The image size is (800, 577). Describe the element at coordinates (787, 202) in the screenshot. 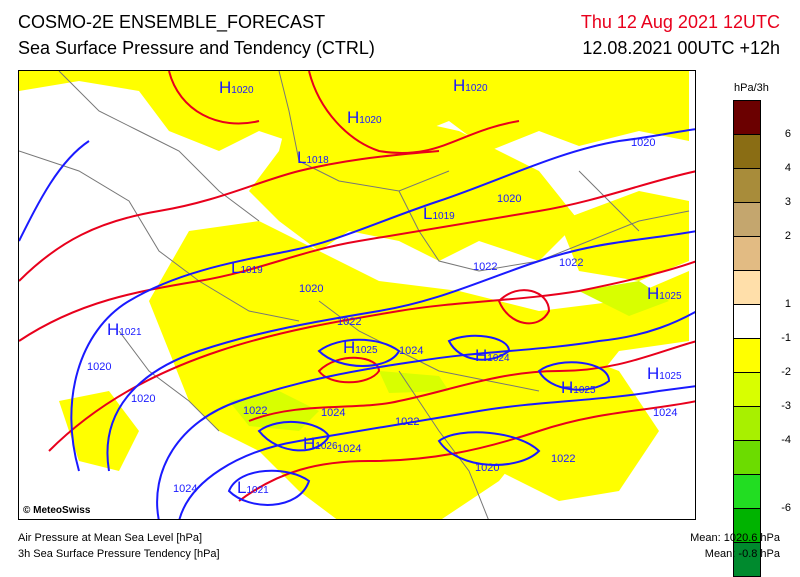

I see `legend-tick-label: 3` at that location.